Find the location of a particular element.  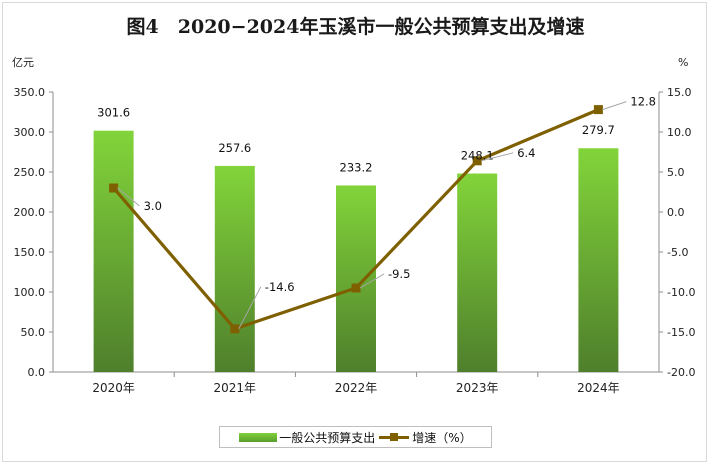

left-axis-unit: 亿元 is located at coordinates (23, 62).